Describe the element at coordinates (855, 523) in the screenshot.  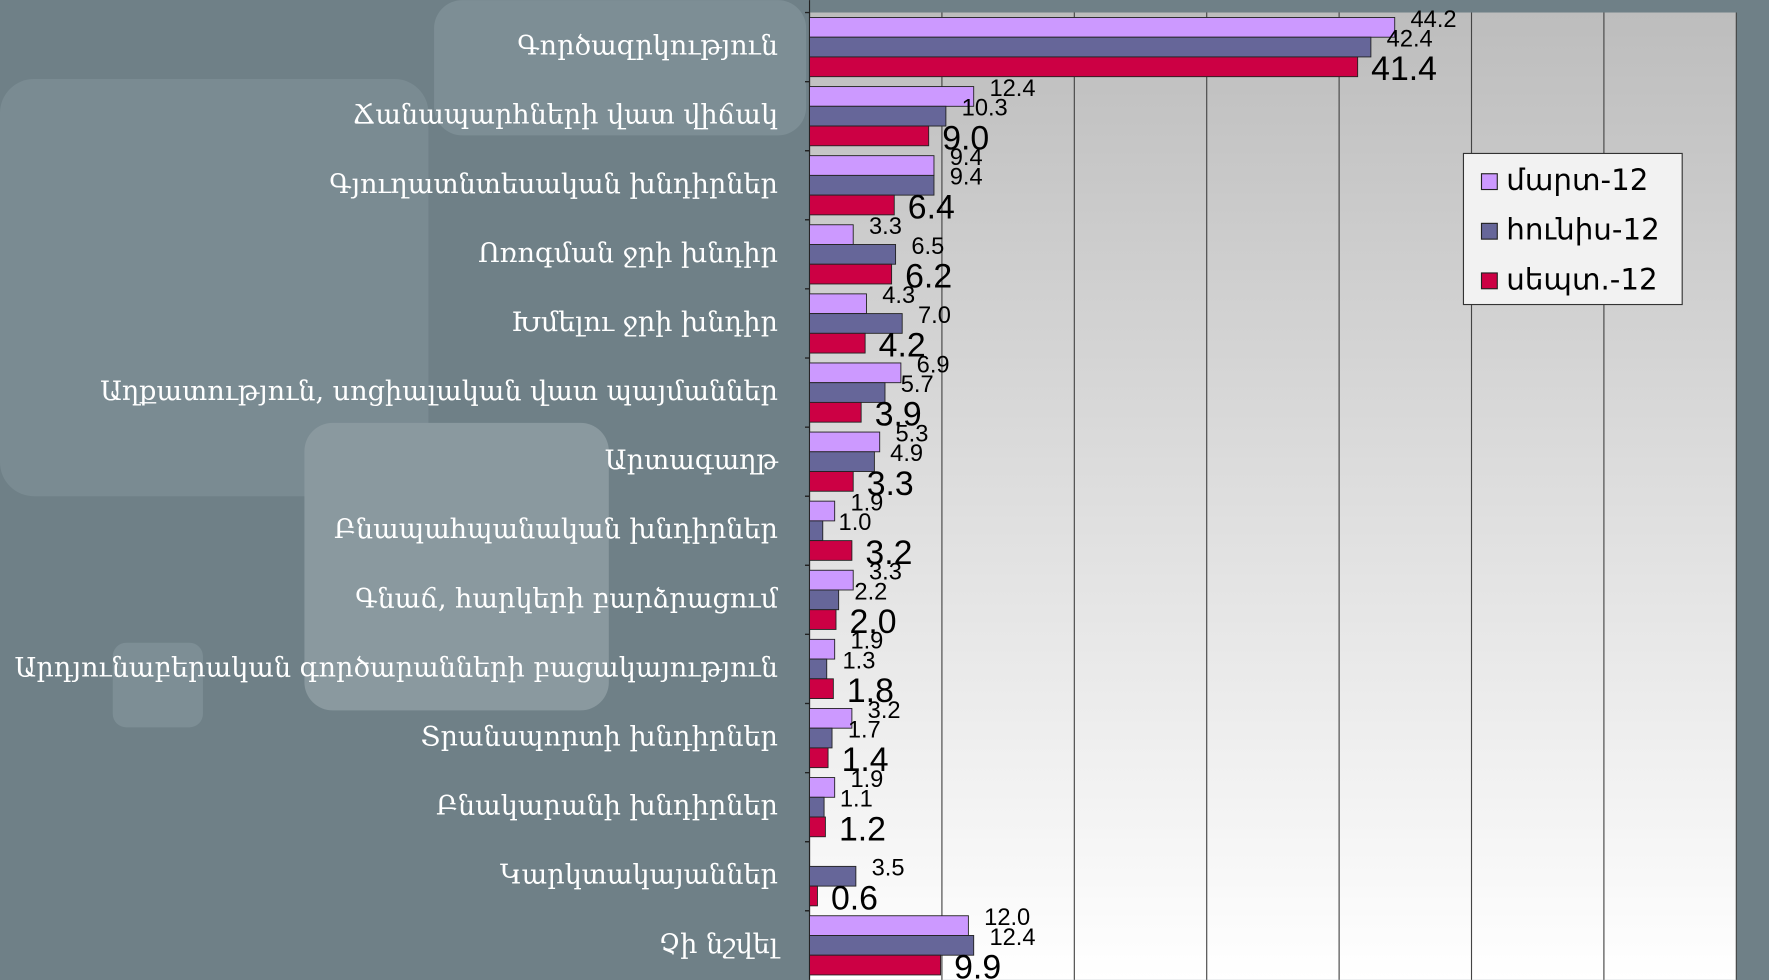
I see `value-label: 1.0` at that location.